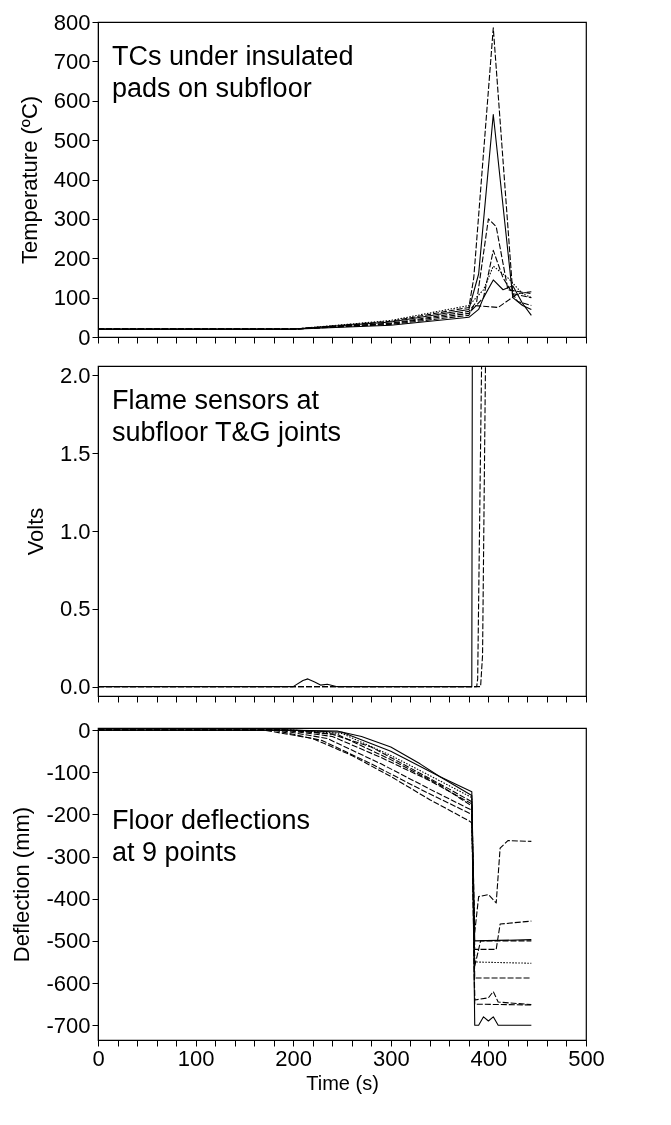 The image size is (671, 1125). What do you see at coordinates (68, 814) in the screenshot?
I see `y-tick-label: -200` at bounding box center [68, 814].